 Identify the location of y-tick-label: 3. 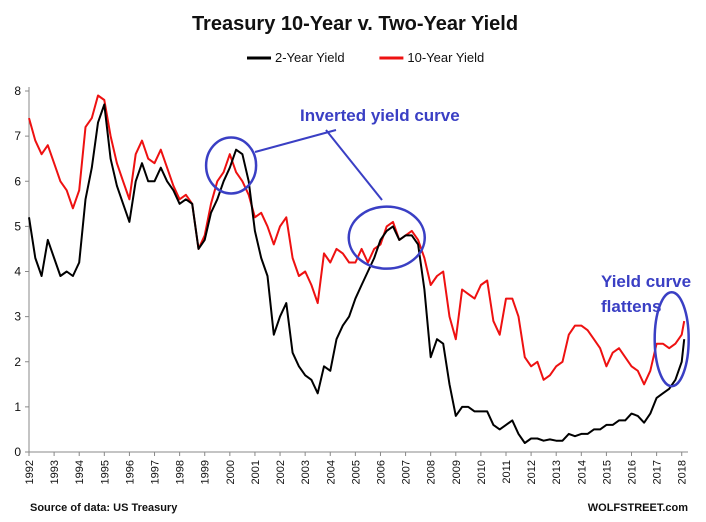
(17, 317).